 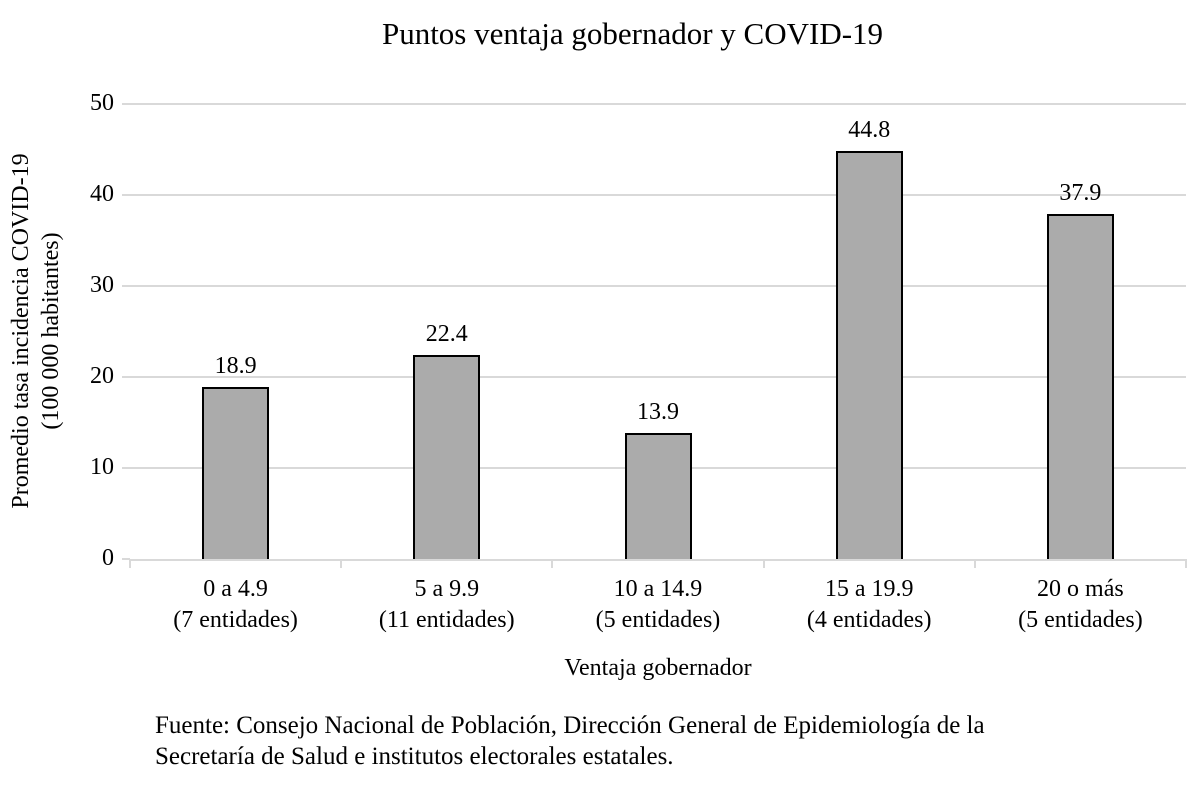 What do you see at coordinates (102, 467) in the screenshot?
I see `y-tick-label-10: 10` at bounding box center [102, 467].